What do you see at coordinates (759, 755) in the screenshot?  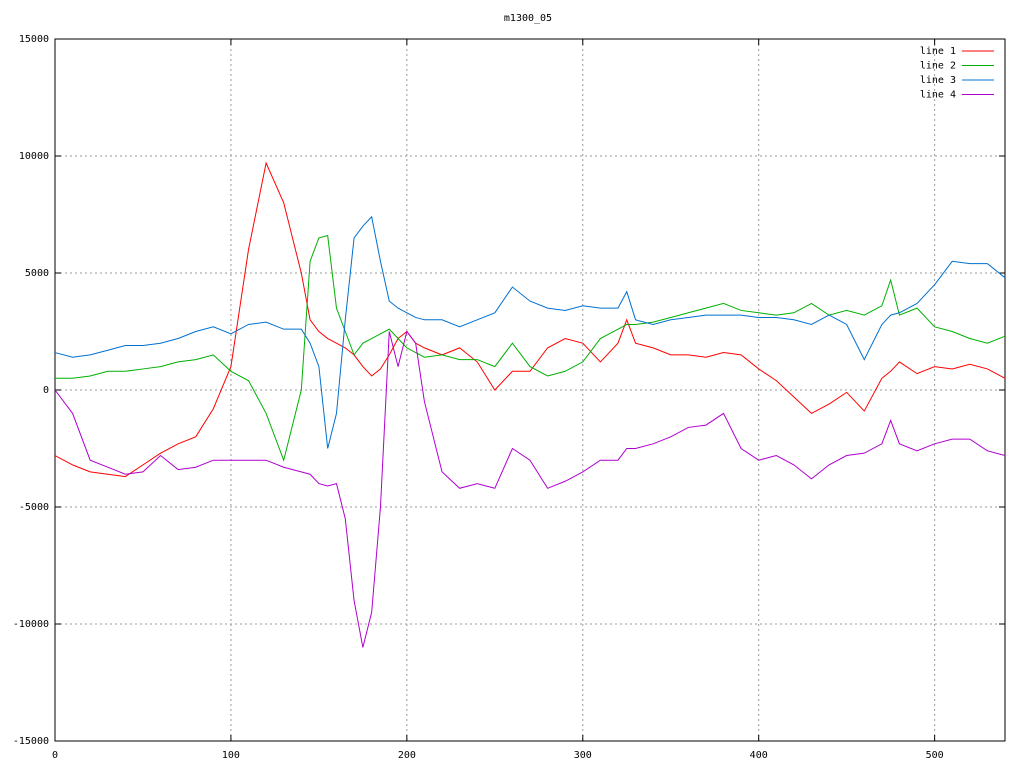 I see `x-tick-label: 400` at bounding box center [759, 755].